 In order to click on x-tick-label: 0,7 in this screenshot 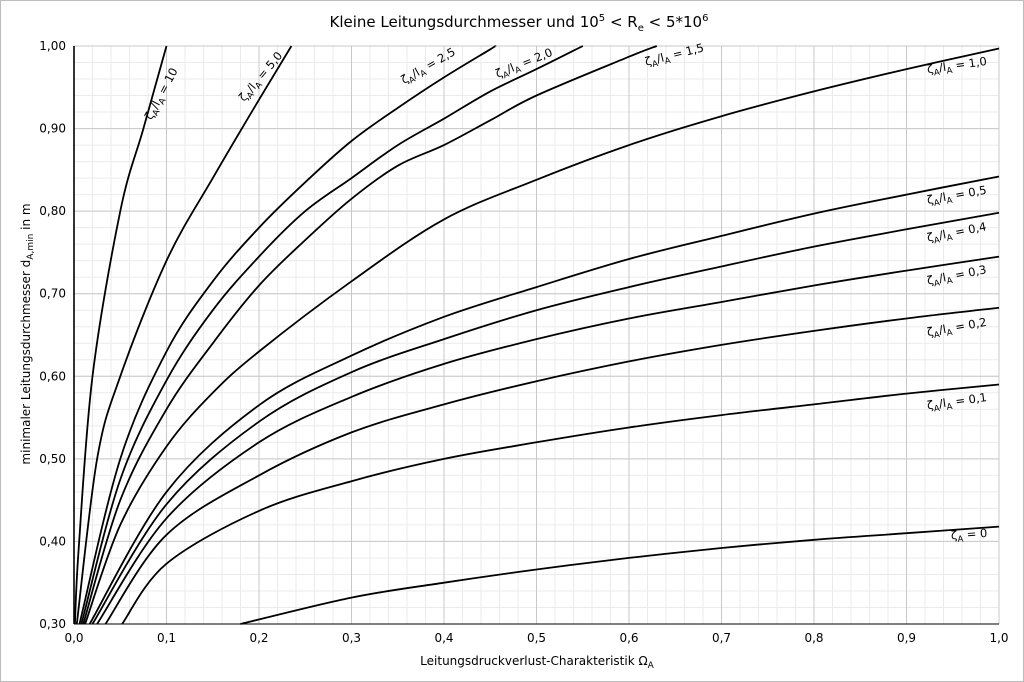, I will do `click(721, 638)`.